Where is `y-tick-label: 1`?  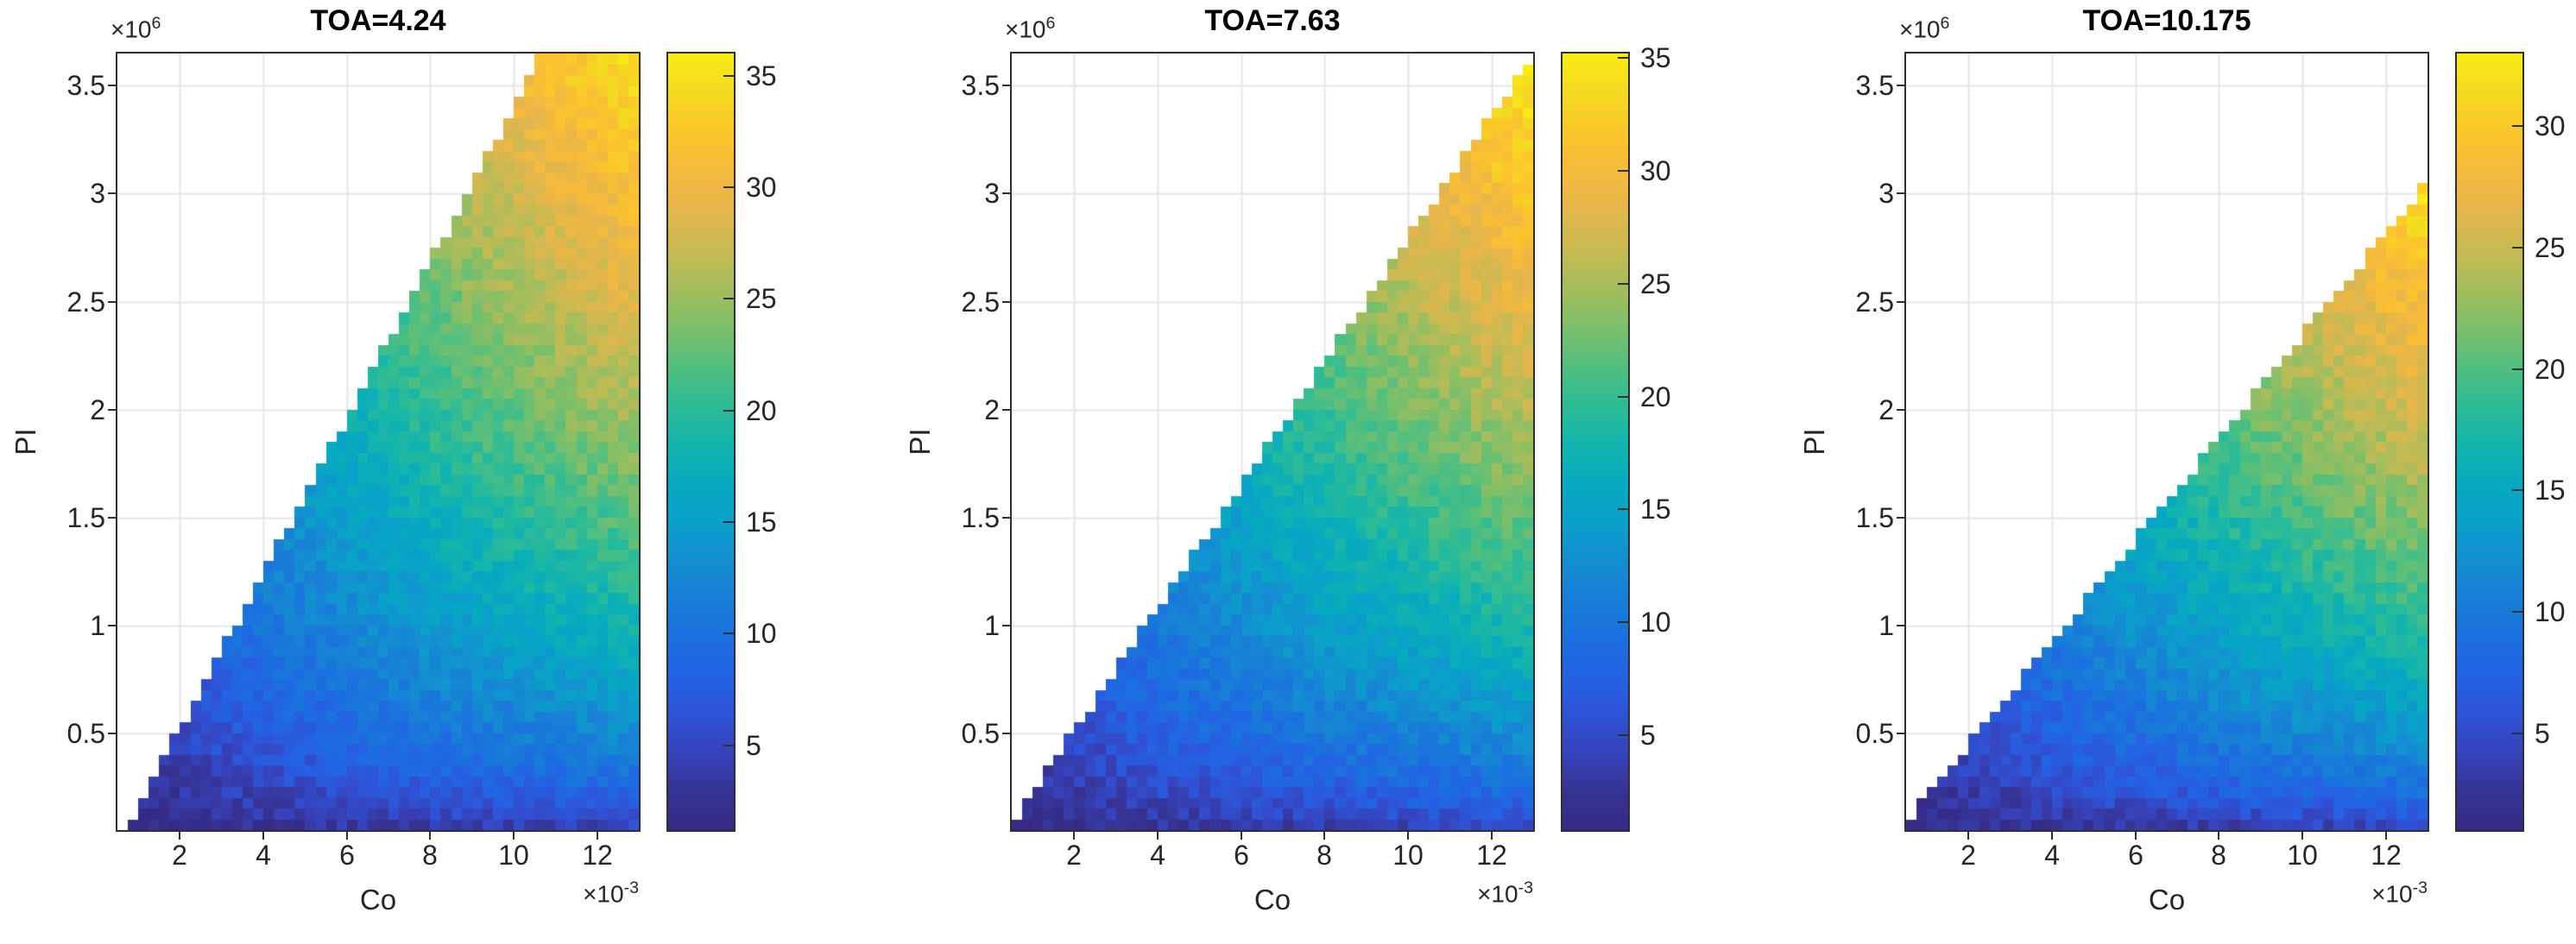 y-tick-label: 1 is located at coordinates (1886, 625).